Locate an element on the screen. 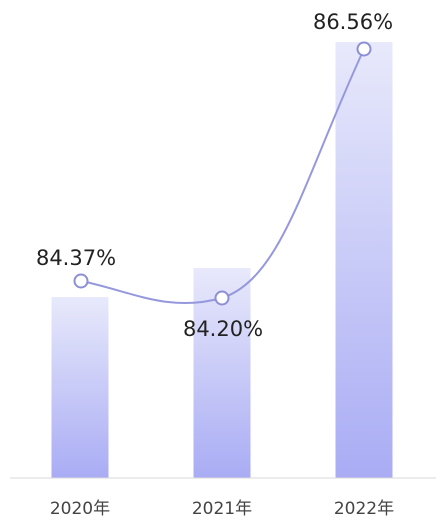 This screenshot has height=523, width=446. x-tick-label-0: 2020年 is located at coordinates (80, 509).